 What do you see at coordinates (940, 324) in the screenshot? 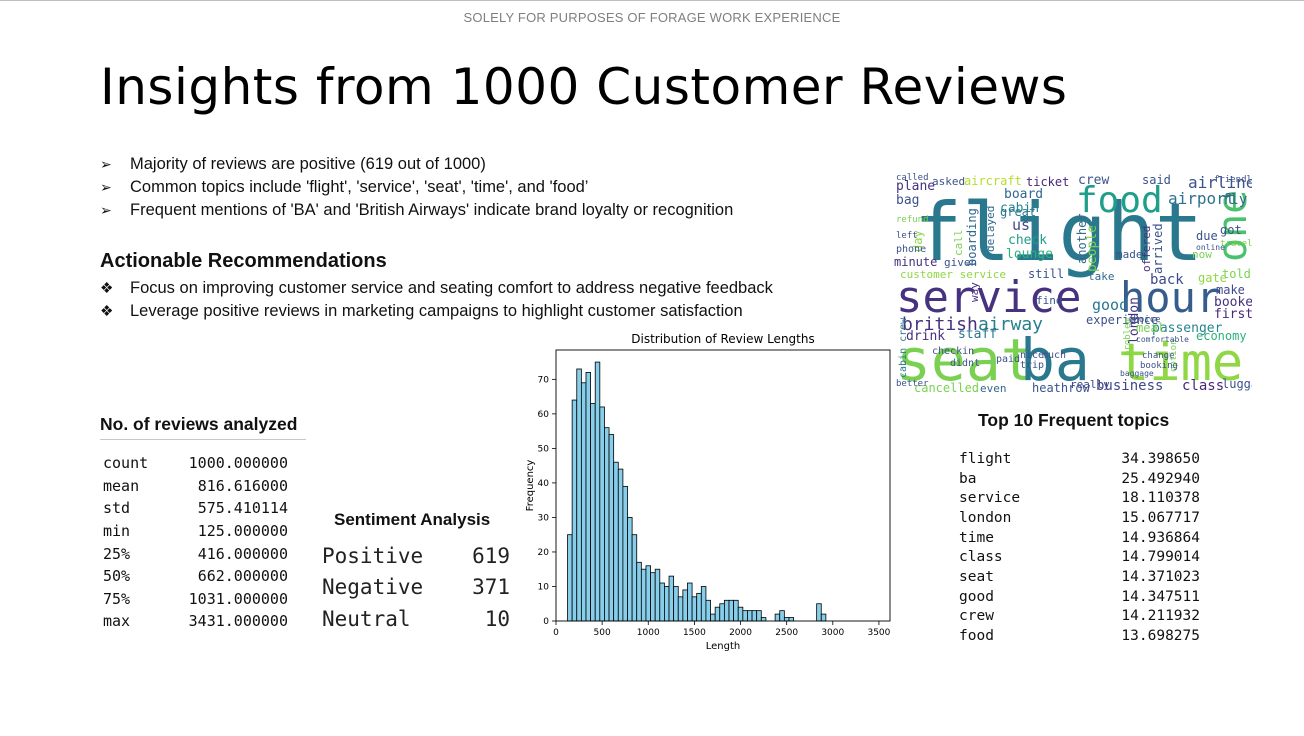
I see `word-cloud-word: british` at bounding box center [940, 324].